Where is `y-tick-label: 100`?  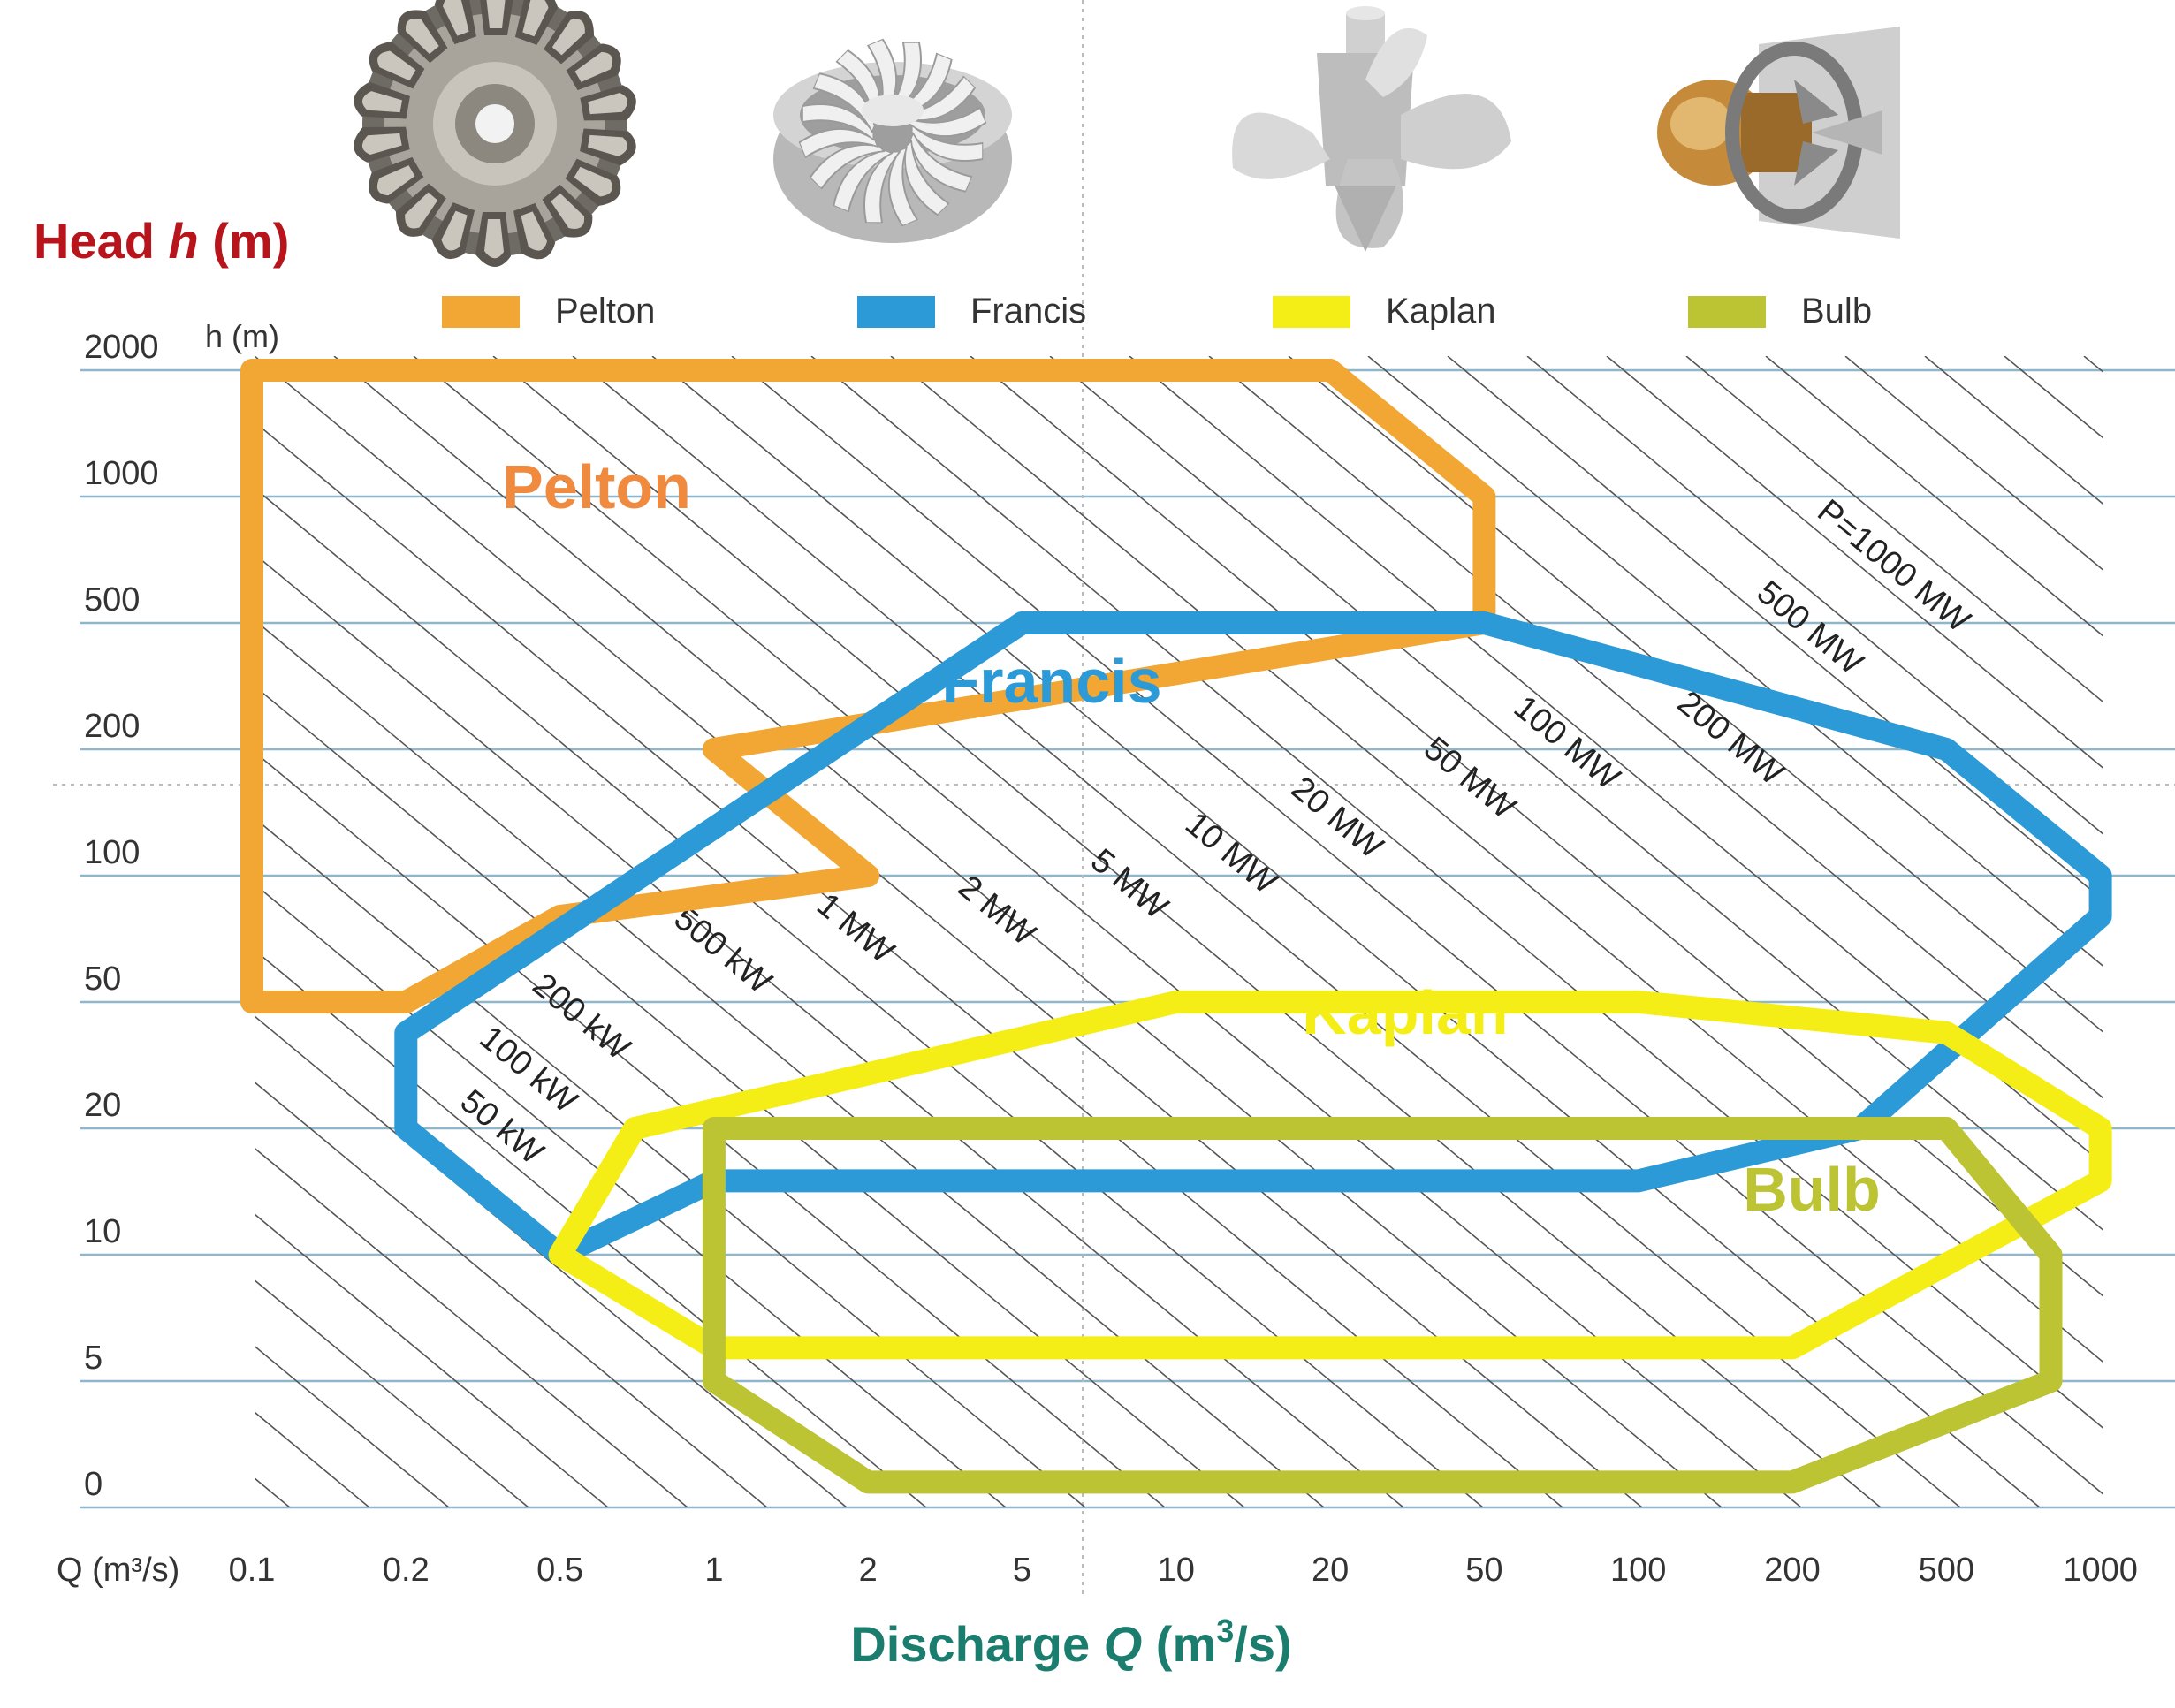 y-tick-label: 100 is located at coordinates (112, 852).